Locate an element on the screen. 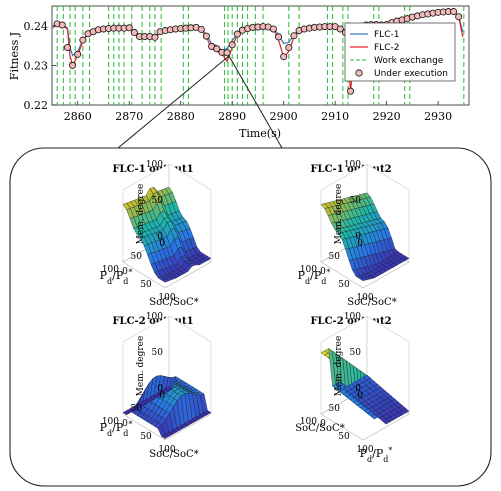 This screenshot has height=491, width=501. y-ticks: 0.22 0.23 0.24 is located at coordinates (40, 66).